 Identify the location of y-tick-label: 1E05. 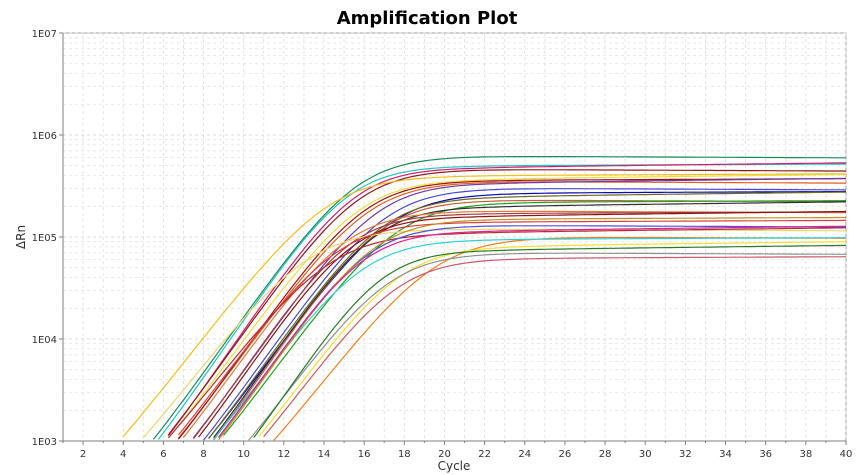
(44, 238).